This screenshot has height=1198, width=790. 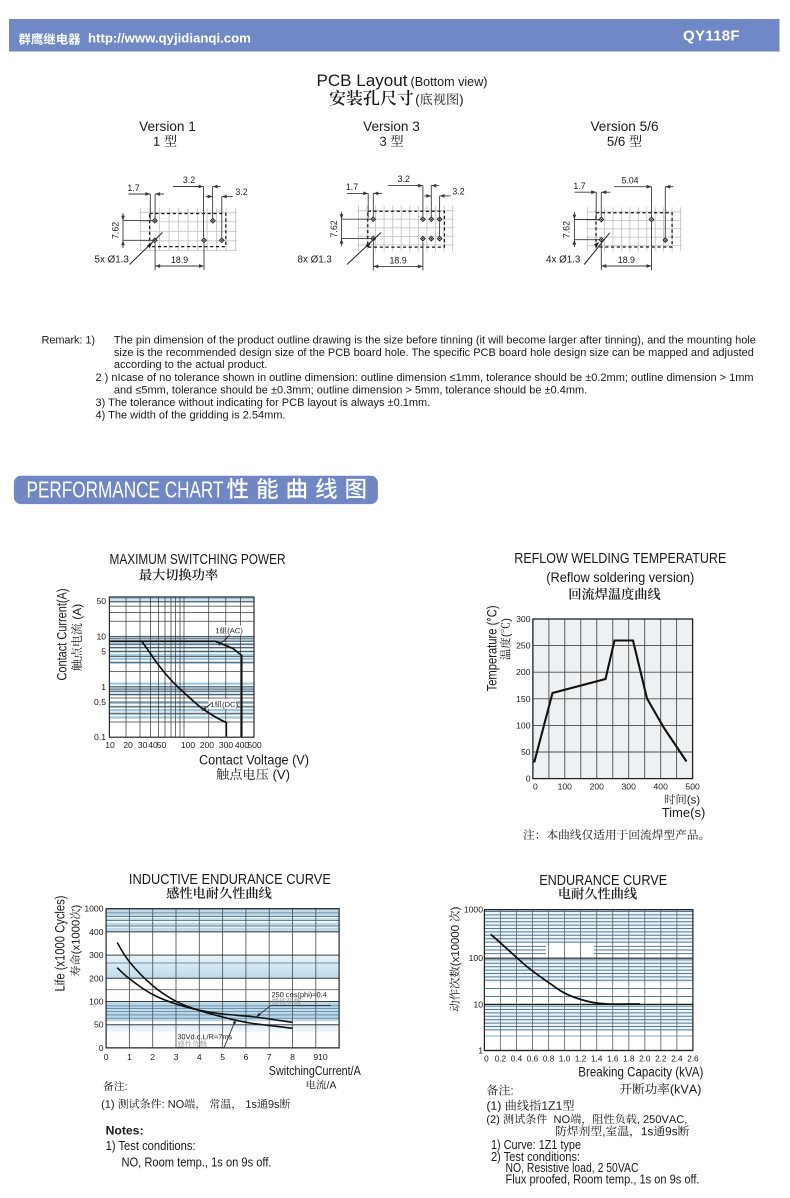 I want to click on svg-text: 1) Test conditions:, so click(x=151, y=1146).